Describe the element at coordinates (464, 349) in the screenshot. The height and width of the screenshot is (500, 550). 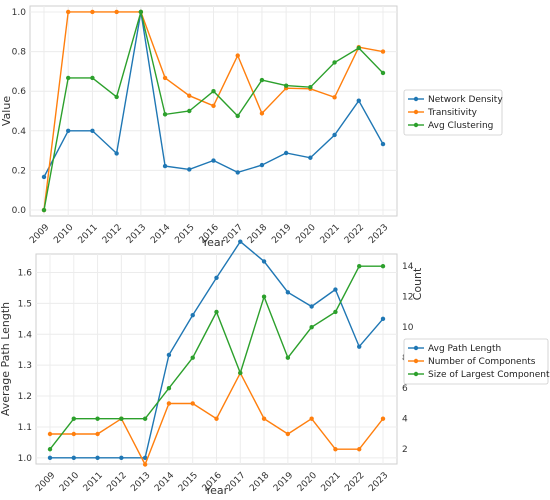
I see `legend-label: Avg Path Length` at that location.